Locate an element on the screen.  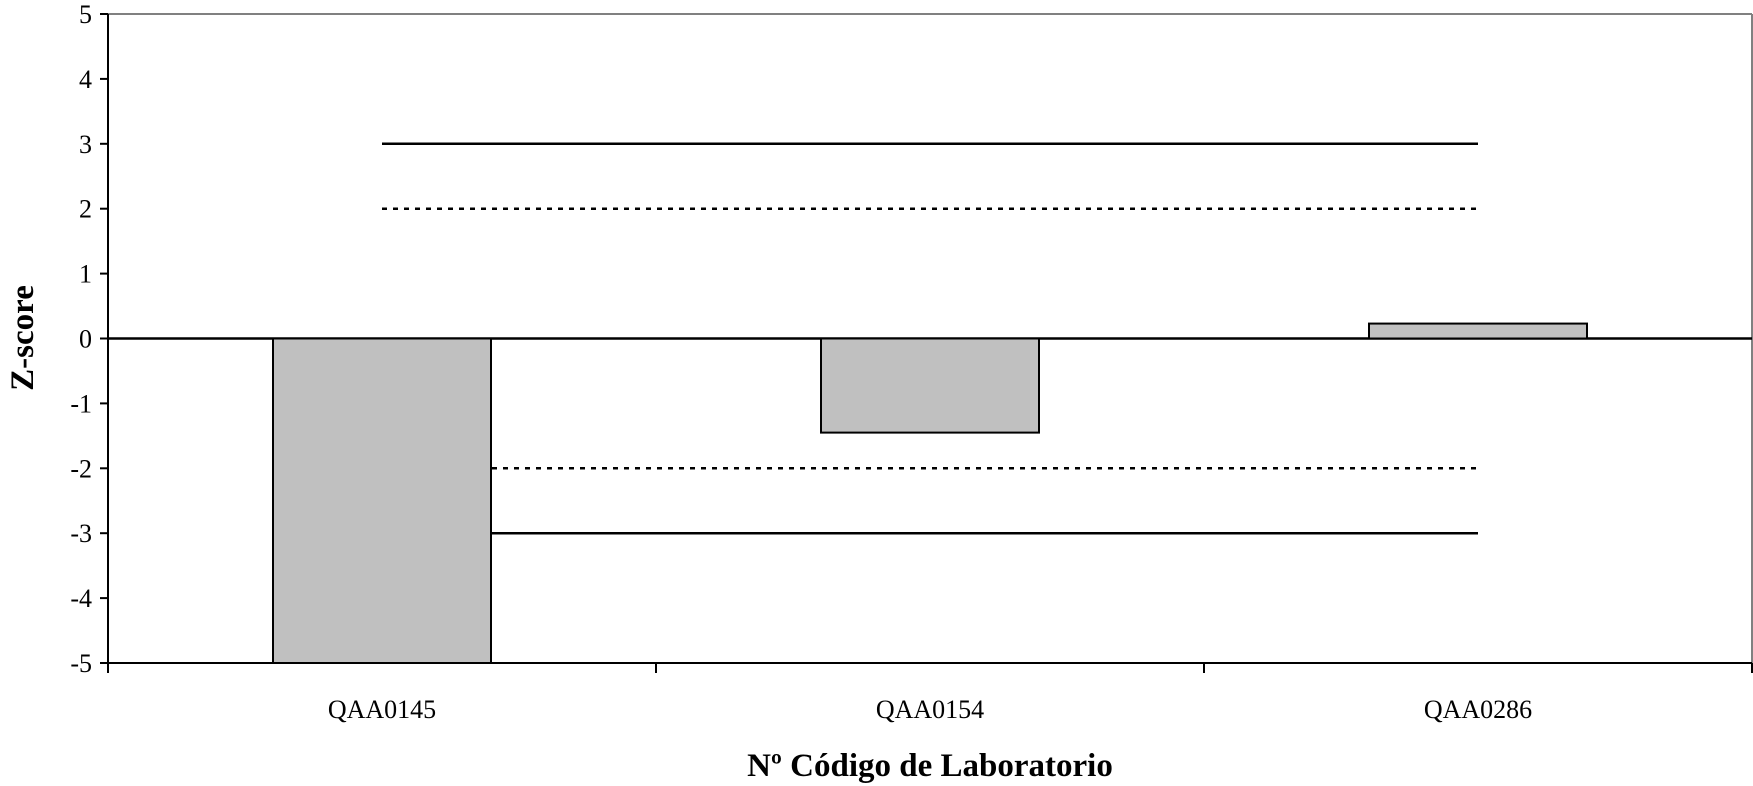
y-tick-label: -1 is located at coordinates (81, 403).